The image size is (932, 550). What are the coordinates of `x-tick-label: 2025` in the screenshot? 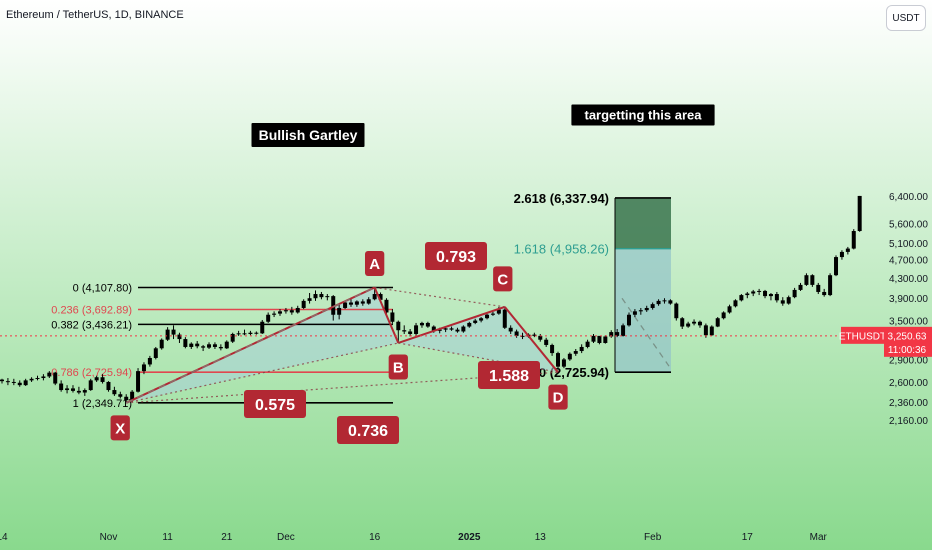 It's located at (469, 537).